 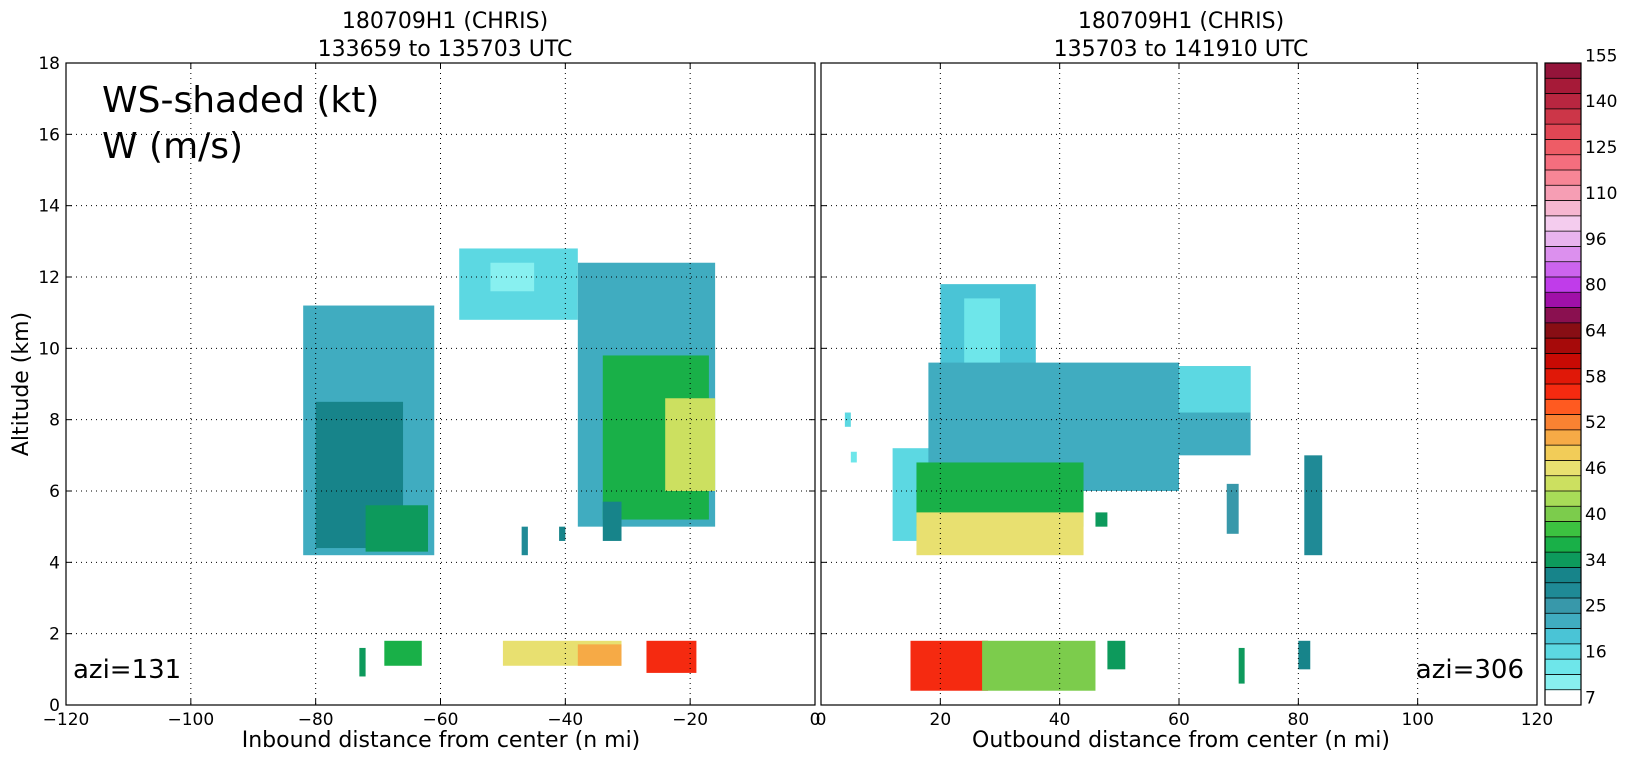 I want to click on colorbar-tick-label: 110, so click(x=1601, y=194).